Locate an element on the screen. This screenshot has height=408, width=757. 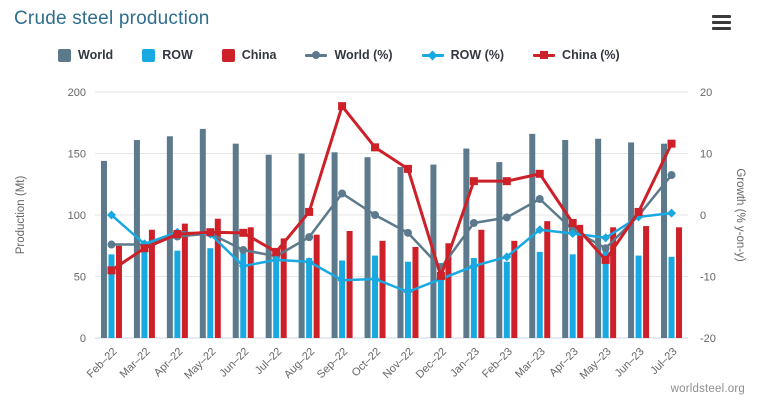
legend-item-world: World is located at coordinates (85, 55).